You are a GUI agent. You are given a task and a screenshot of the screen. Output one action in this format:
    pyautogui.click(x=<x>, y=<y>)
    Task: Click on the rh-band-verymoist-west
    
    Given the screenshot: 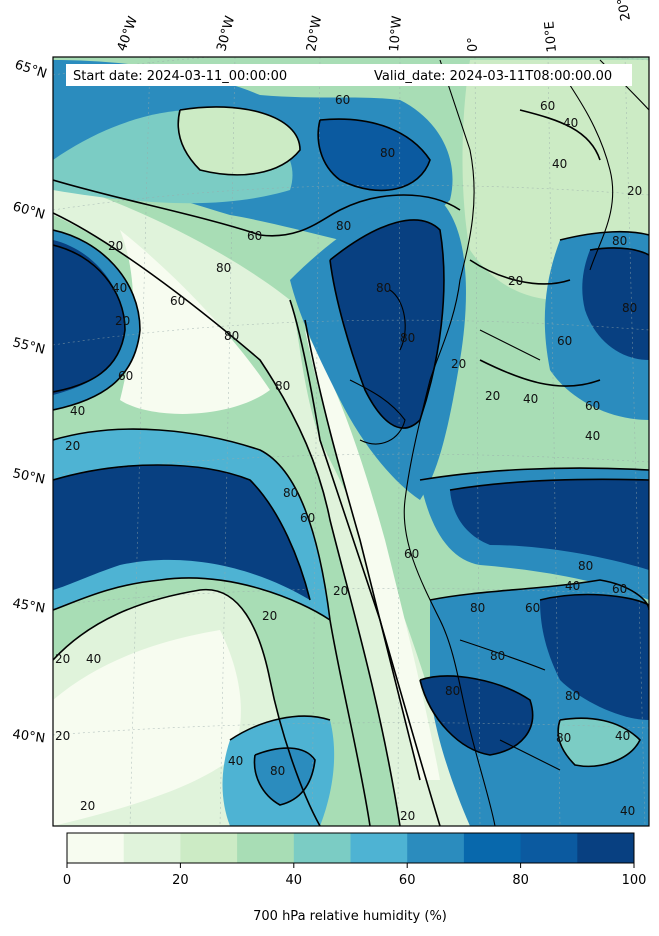 What is the action you would take?
    pyautogui.click(x=181, y=532)
    